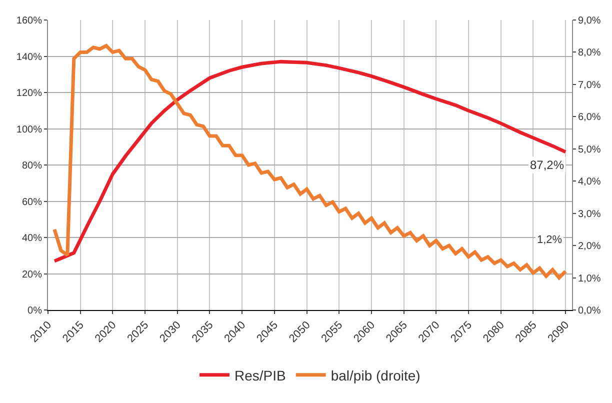 The height and width of the screenshot is (403, 612). What do you see at coordinates (589, 150) in the screenshot?
I see `y2-tick-label: 5,0%` at bounding box center [589, 150].